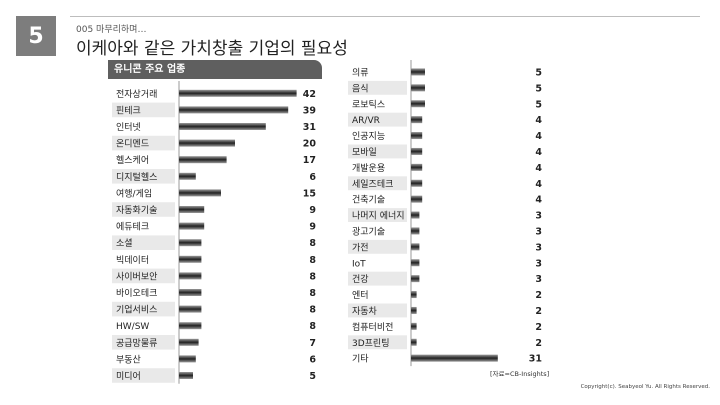  I want to click on category-label: 미디어, so click(128, 376).